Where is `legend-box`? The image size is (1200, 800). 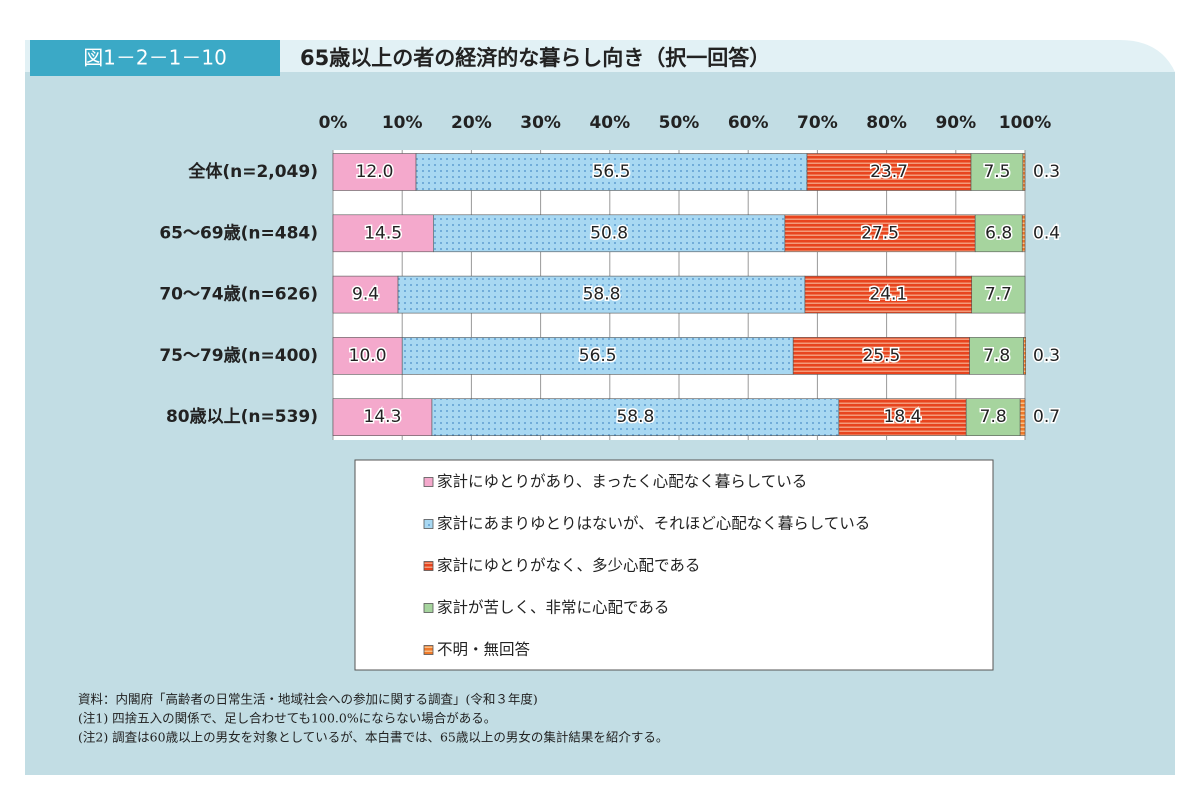 legend-box is located at coordinates (674, 565).